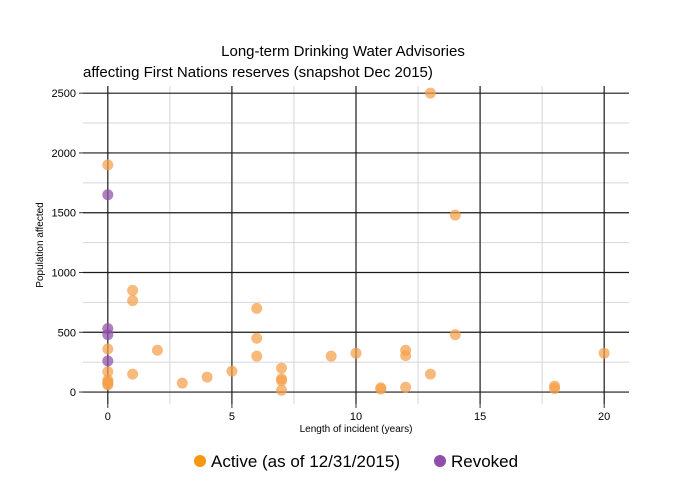  Describe the element at coordinates (67, 333) in the screenshot. I see `y-tick-label: 500` at that location.